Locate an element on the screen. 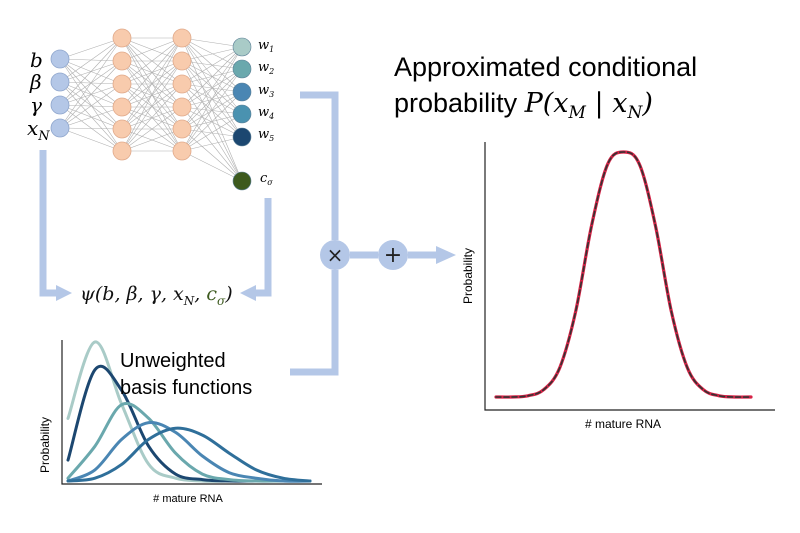 This screenshot has height=533, width=800. basis-label-line2: basis functions is located at coordinates (186, 388).